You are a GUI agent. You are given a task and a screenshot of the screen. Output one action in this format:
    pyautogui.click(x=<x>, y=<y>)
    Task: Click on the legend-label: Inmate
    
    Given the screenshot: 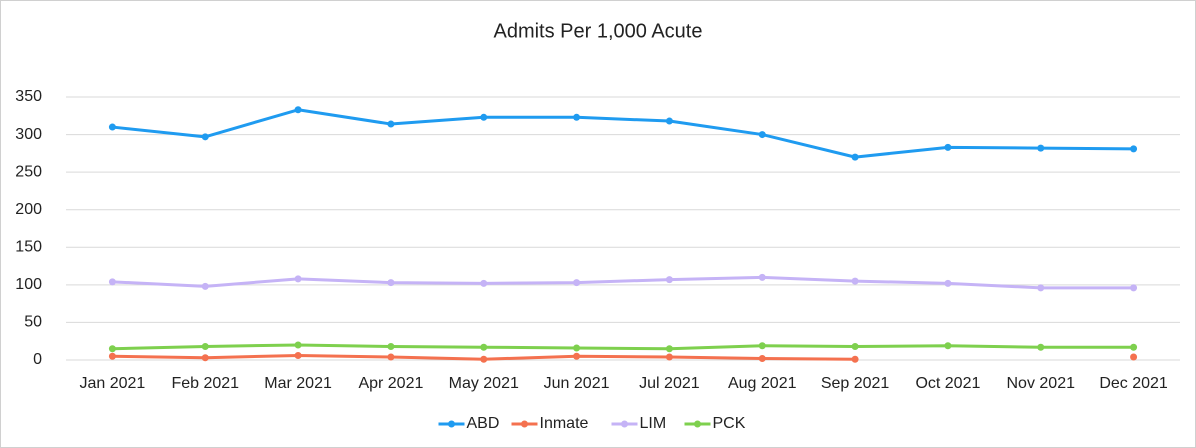 What is the action you would take?
    pyautogui.click(x=564, y=423)
    